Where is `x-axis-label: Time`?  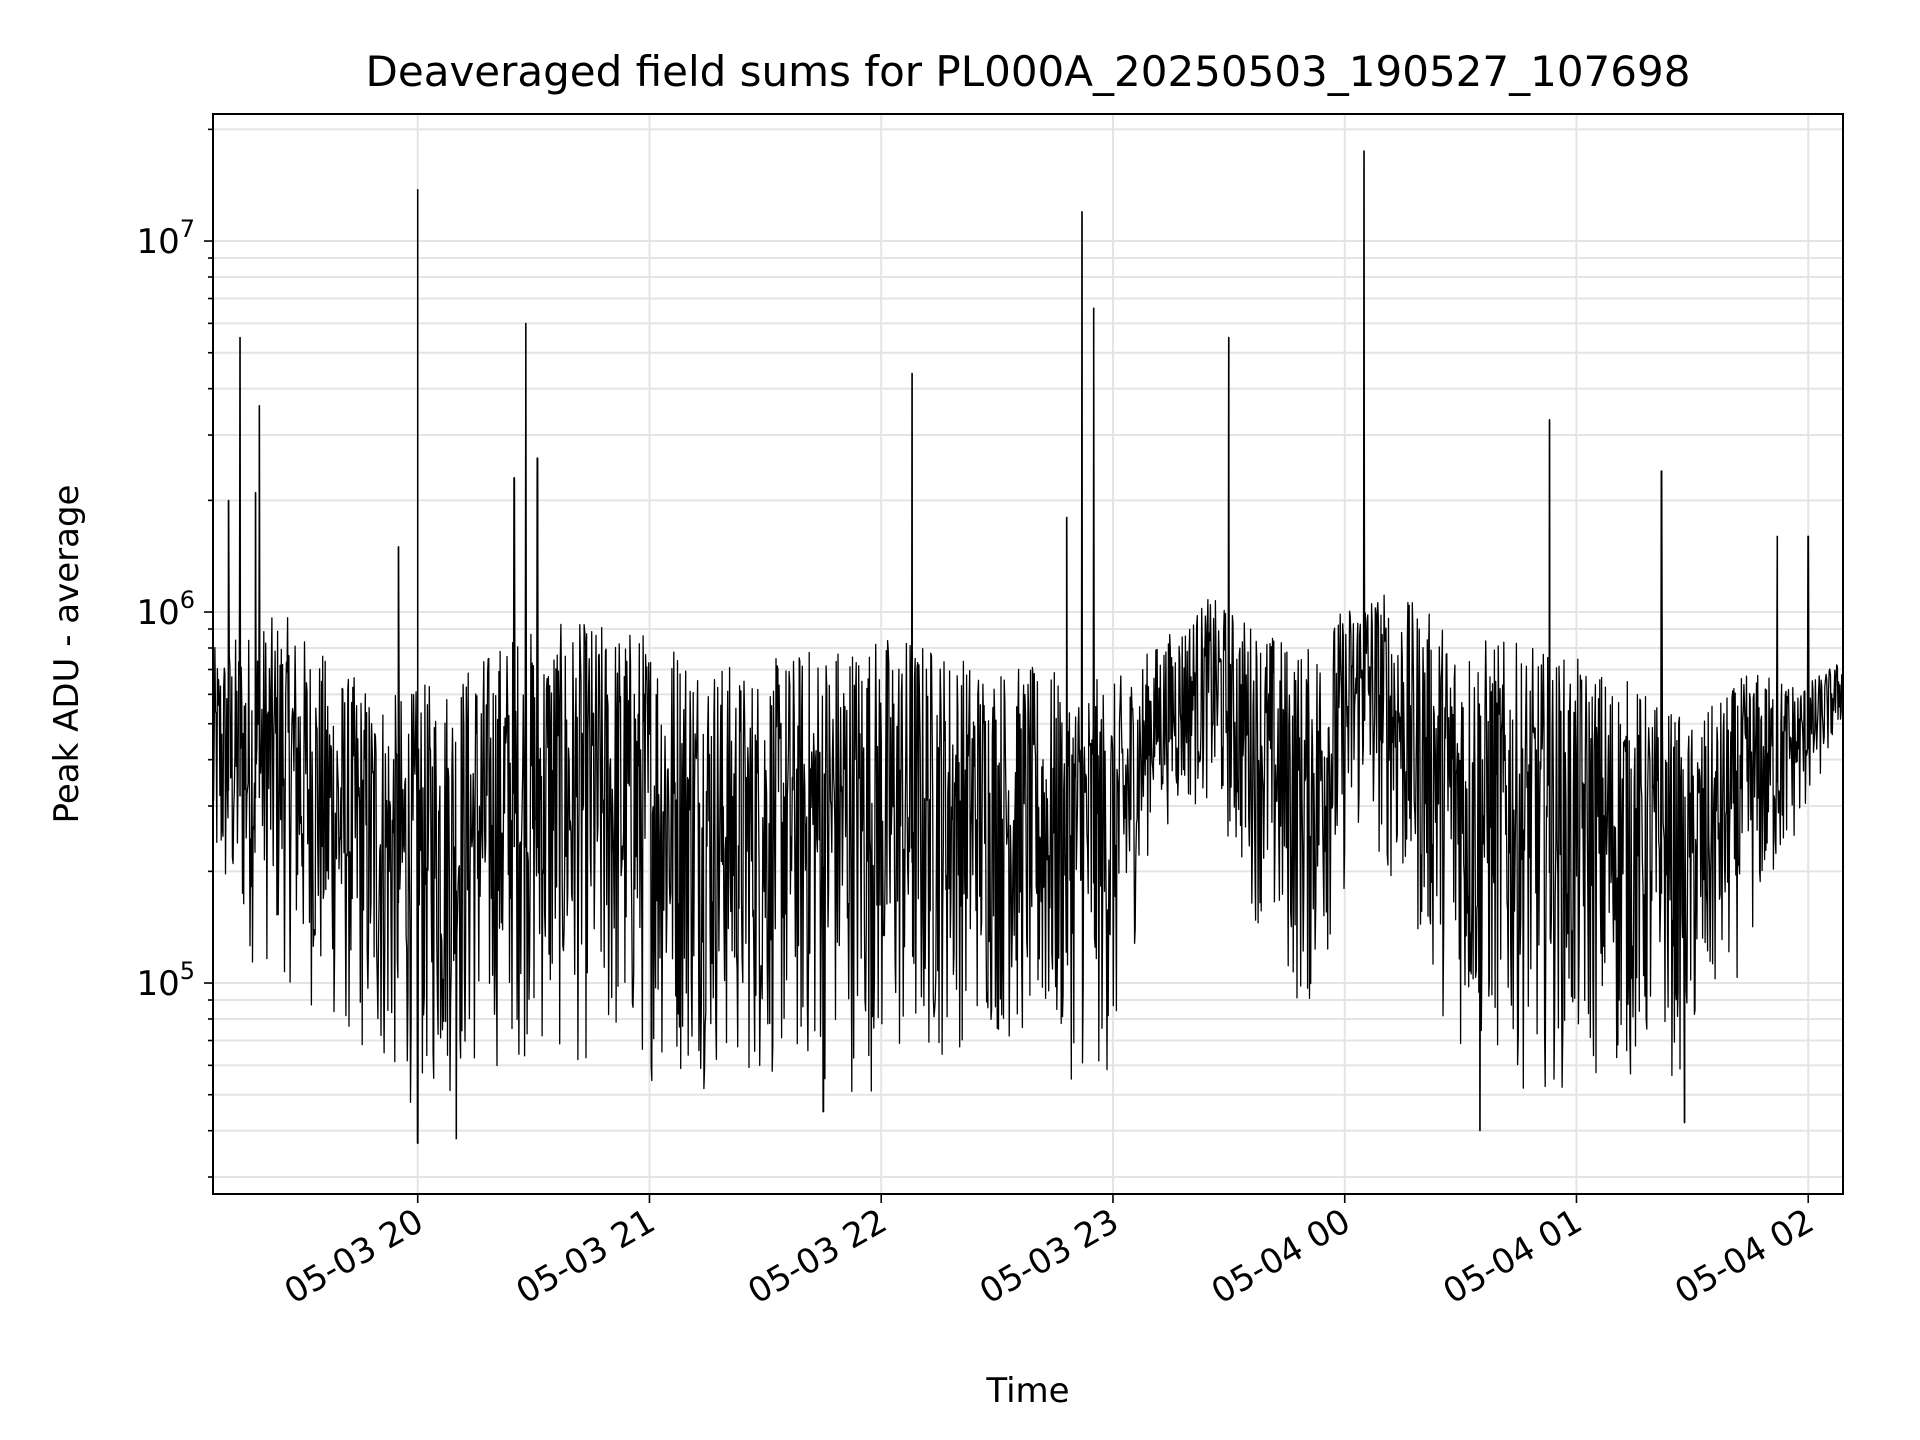
x-axis-label: Time is located at coordinates (1027, 1391).